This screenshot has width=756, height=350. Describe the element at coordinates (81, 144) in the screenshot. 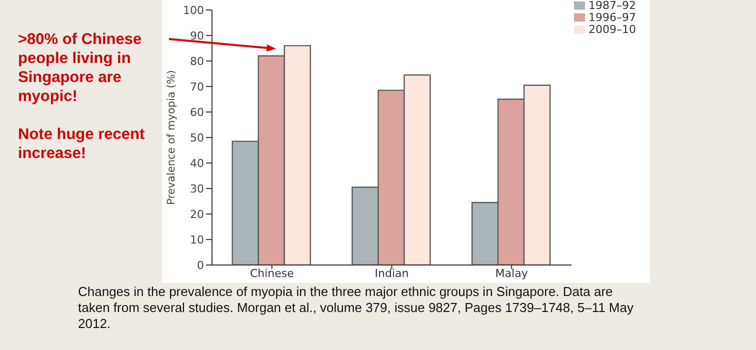

I see `text: Note huge recent increase!` at that location.